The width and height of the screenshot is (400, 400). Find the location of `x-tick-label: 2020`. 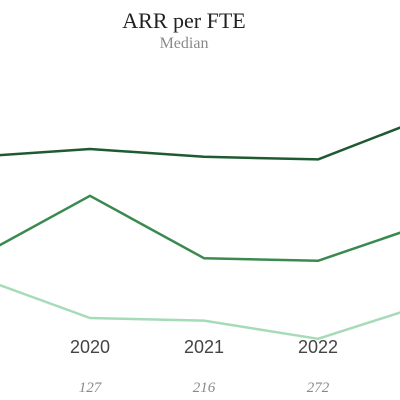

x-tick-label: 2020 is located at coordinates (90, 347).